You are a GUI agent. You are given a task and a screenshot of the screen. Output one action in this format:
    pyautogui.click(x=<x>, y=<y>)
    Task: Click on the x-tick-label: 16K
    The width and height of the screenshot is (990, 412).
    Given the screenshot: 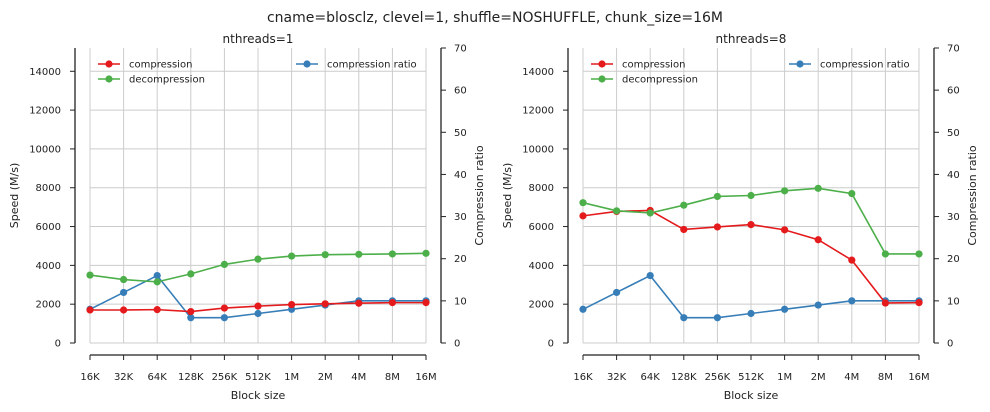 What is the action you would take?
    pyautogui.click(x=90, y=377)
    